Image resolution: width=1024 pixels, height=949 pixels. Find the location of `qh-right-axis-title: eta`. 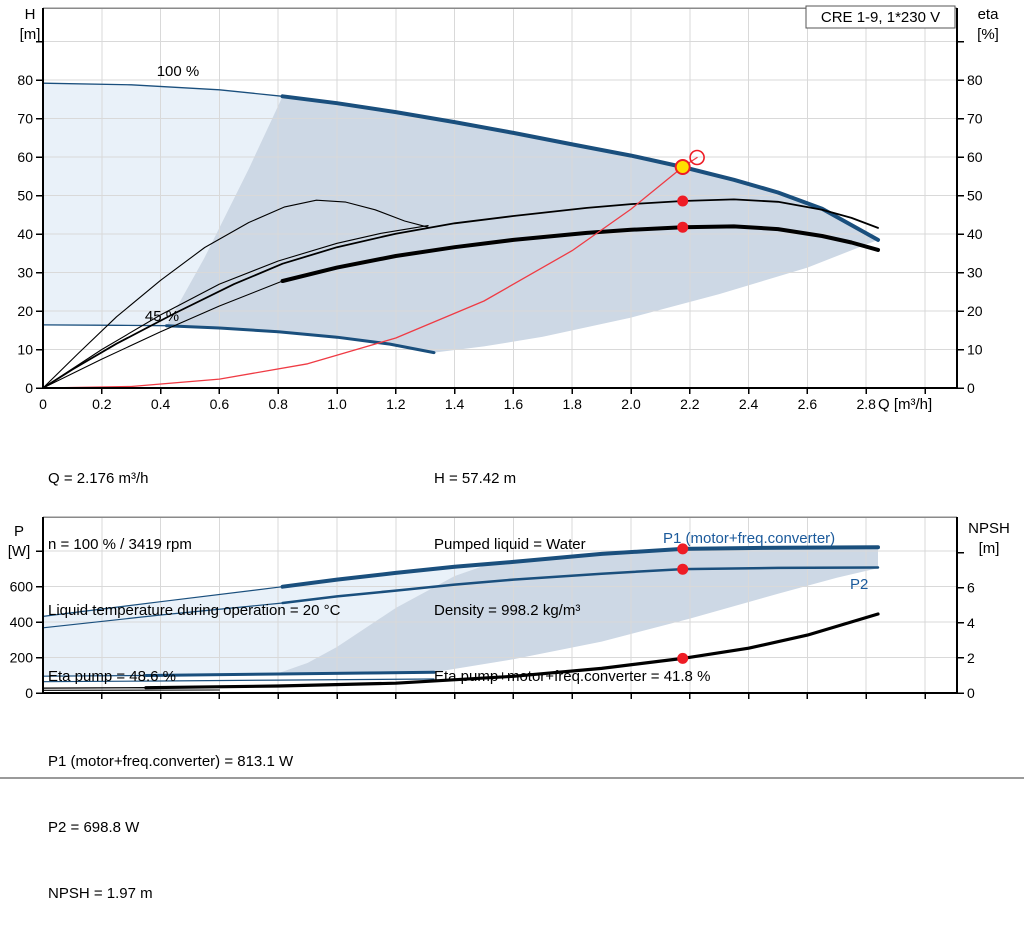

qh-right-axis-title: eta is located at coordinates (989, 14).